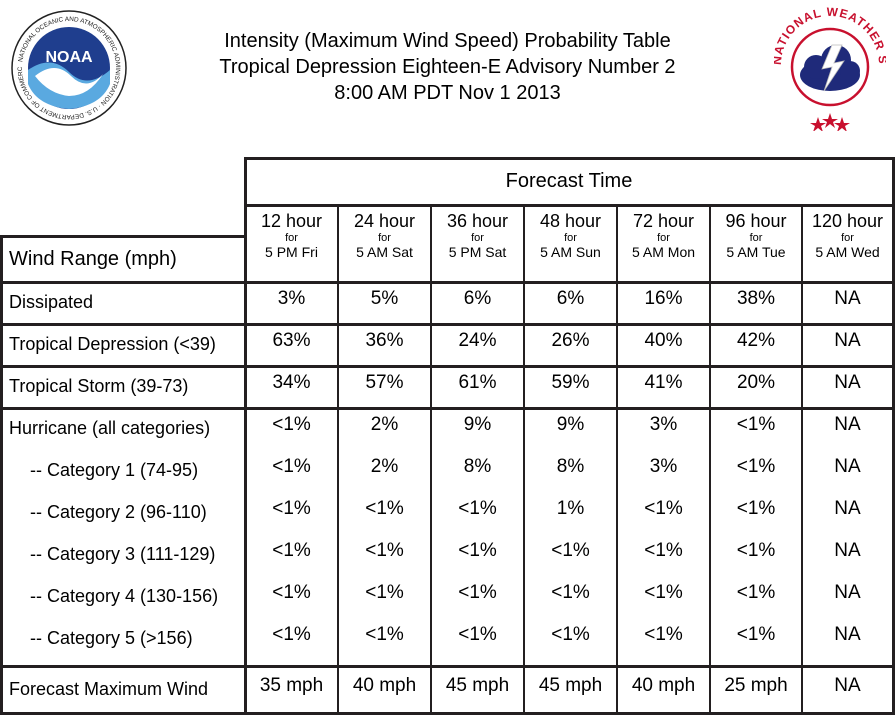 The width and height of the screenshot is (895, 716). Describe the element at coordinates (756, 382) in the screenshot. I see `table-cell: 20%` at that location.